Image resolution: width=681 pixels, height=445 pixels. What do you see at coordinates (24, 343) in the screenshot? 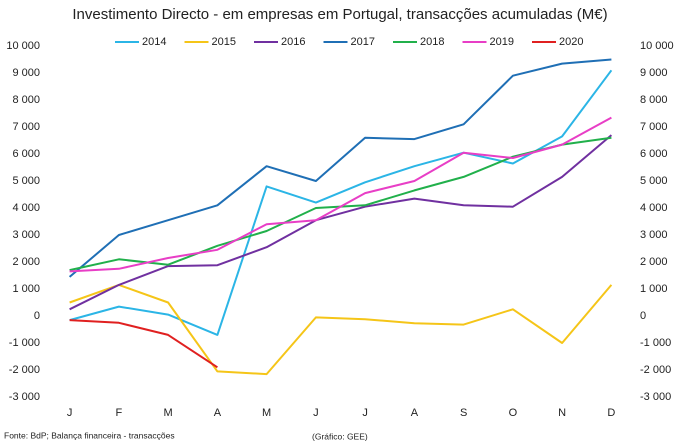
I see `y-tick-label: -1 000` at bounding box center [24, 343].